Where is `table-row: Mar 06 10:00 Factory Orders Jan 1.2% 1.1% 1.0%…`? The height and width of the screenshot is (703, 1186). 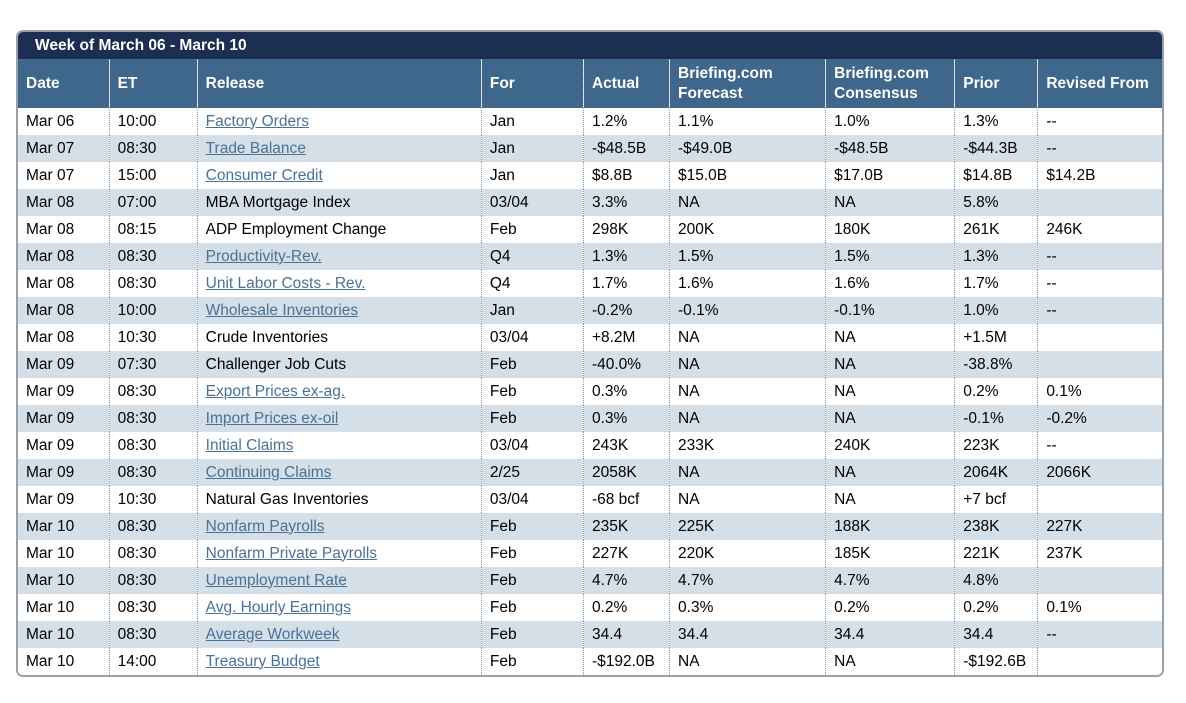
table-row: Mar 06 10:00 Factory Orders Jan 1.2% 1.1% 1.0%… is located at coordinates (590, 121).